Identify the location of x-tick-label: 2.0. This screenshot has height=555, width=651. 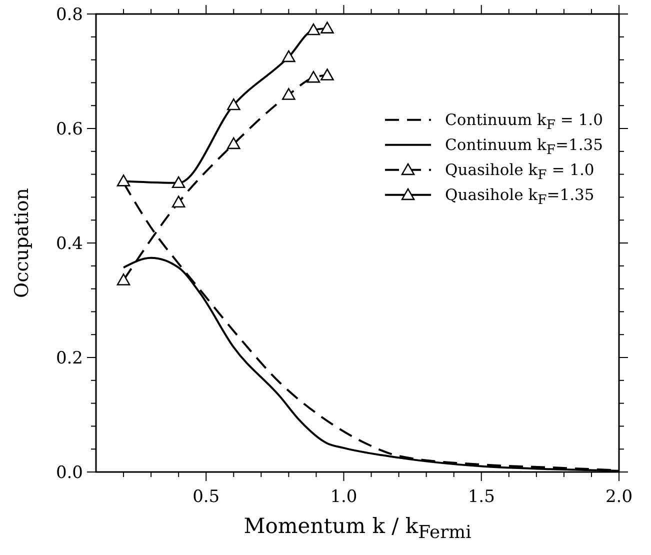
(619, 497).